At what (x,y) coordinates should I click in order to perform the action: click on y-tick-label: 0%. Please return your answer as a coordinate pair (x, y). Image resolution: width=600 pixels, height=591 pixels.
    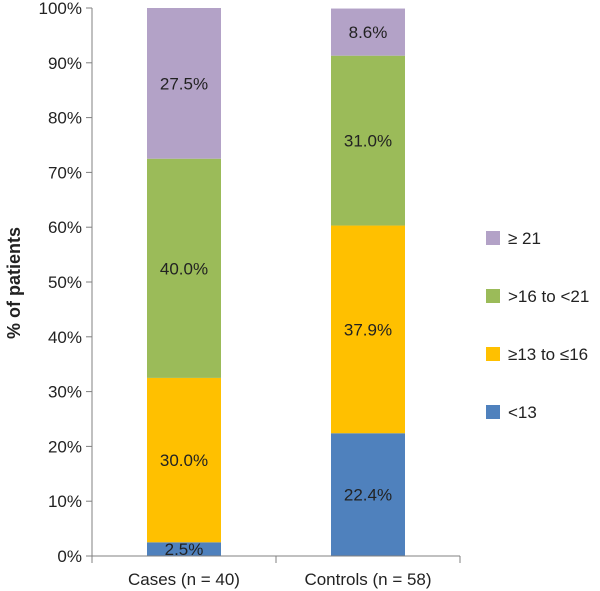
    Looking at the image, I should click on (69, 556).